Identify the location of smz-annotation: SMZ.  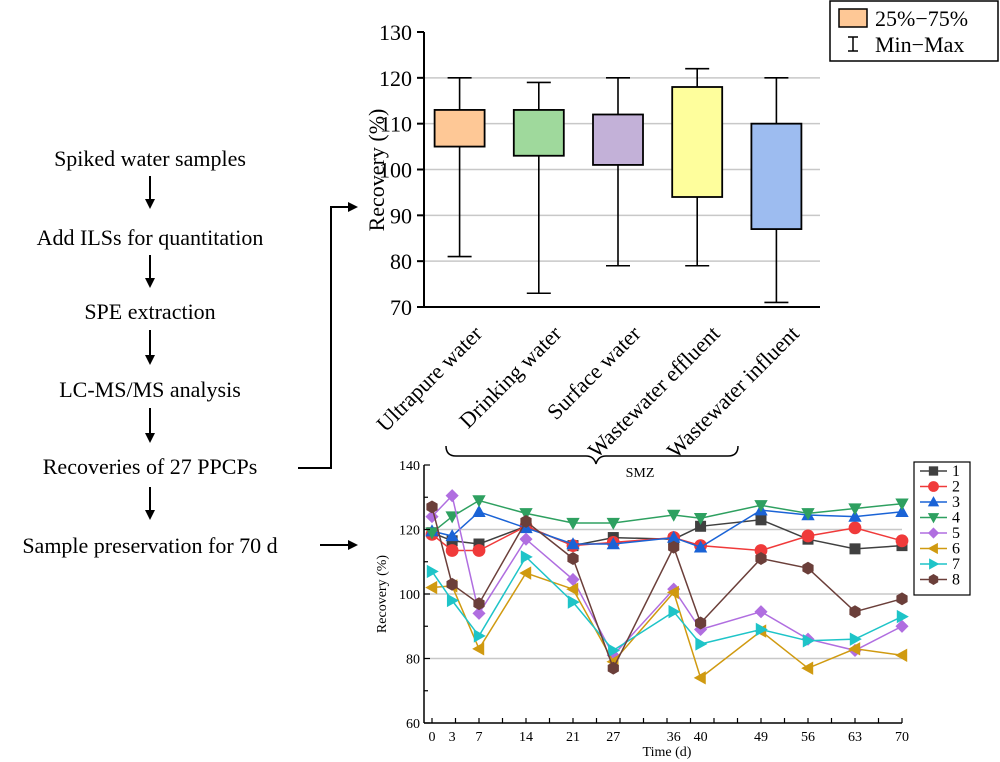
(640, 473).